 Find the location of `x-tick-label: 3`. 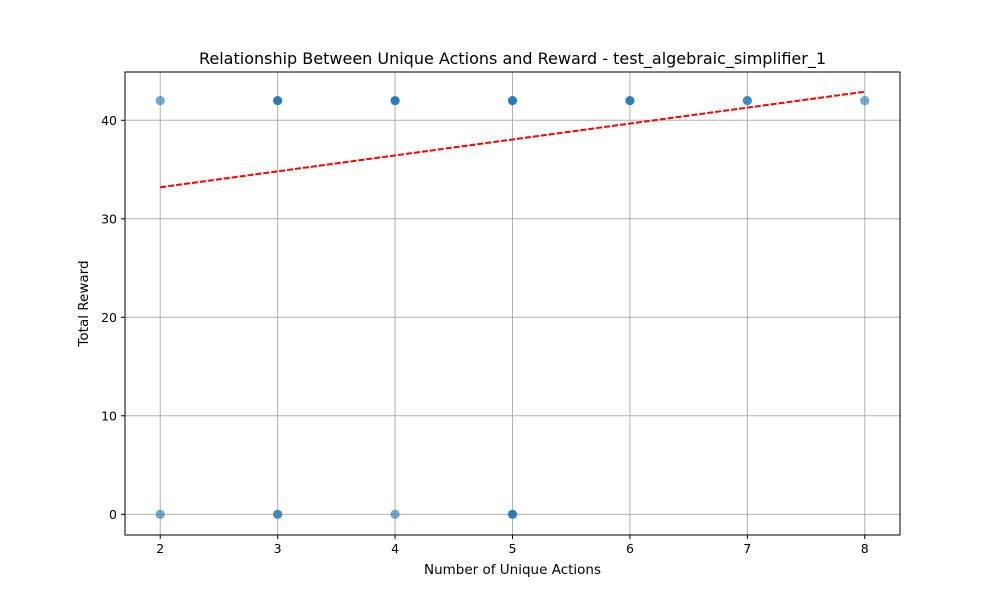

x-tick-label: 3 is located at coordinates (278, 548).